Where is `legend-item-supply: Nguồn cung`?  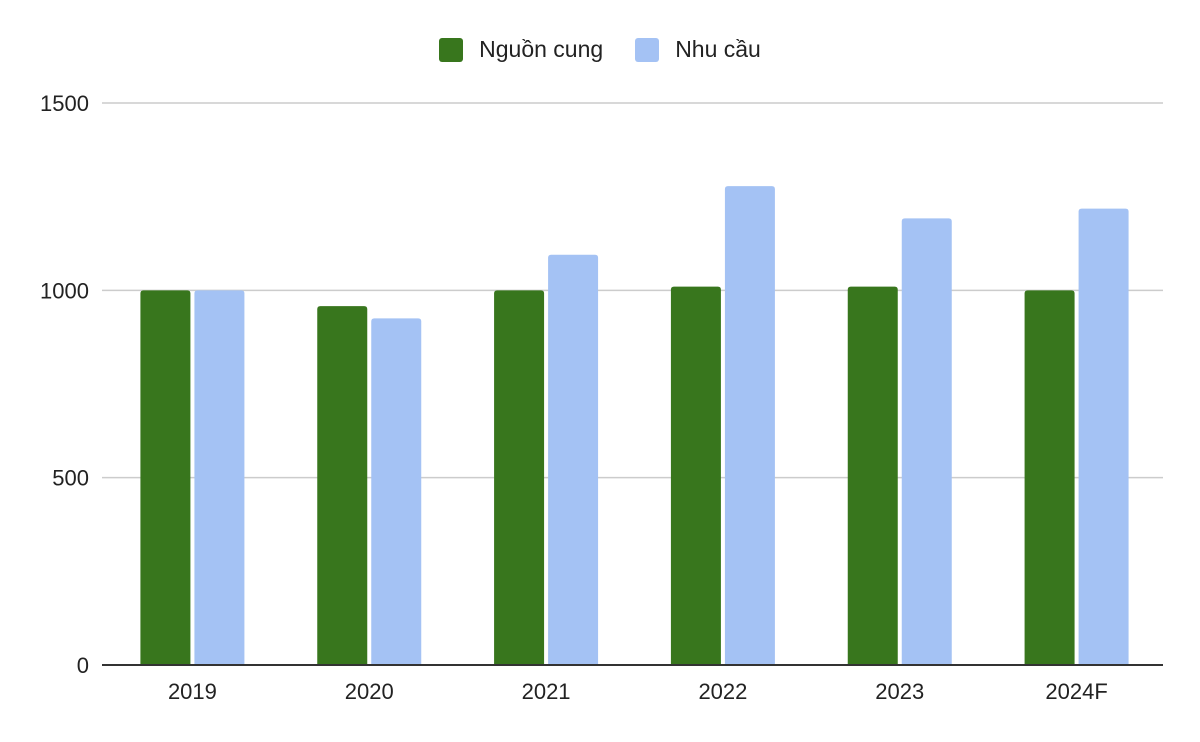 legend-item-supply: Nguồn cung is located at coordinates (521, 49).